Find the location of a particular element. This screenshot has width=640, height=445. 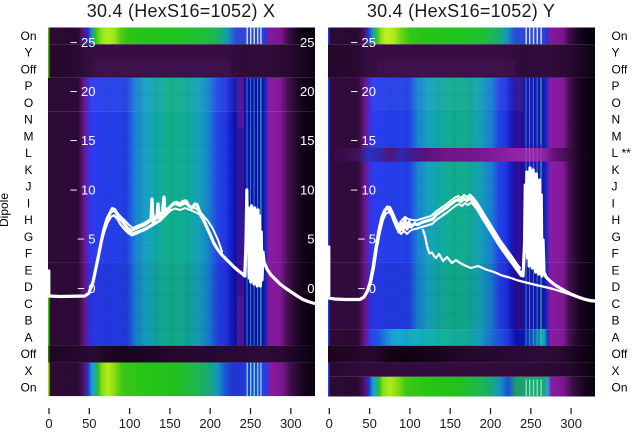

svg-text: L ** is located at coordinates (622, 153).